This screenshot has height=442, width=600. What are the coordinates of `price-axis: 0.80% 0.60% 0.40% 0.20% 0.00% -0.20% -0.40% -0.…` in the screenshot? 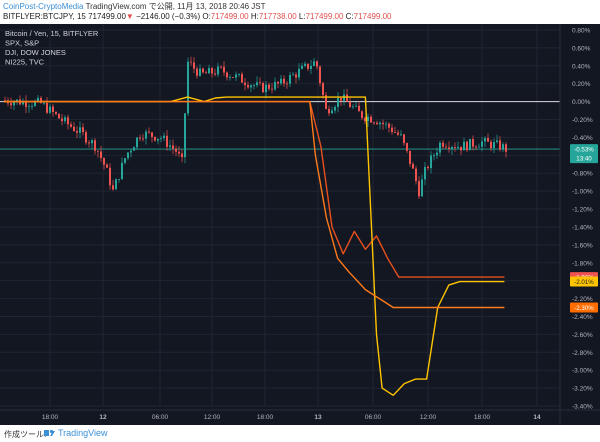 It's located at (576, 224).